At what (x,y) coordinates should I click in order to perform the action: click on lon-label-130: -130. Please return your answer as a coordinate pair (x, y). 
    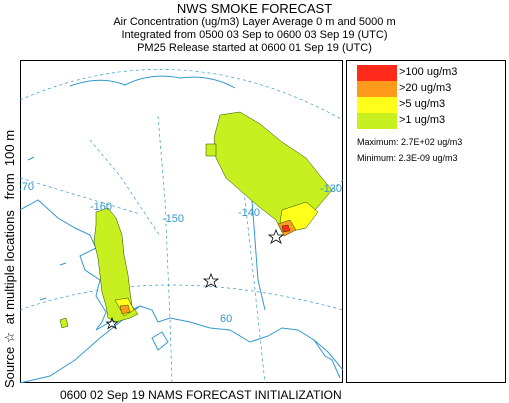
    Looking at the image, I should click on (331, 189).